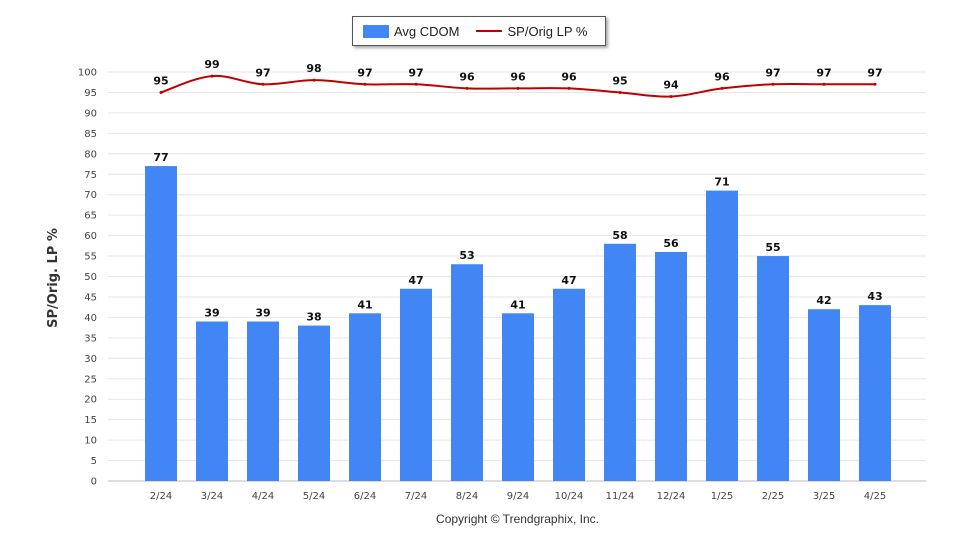  I want to click on x-tick-label: 7/24, so click(416, 496).